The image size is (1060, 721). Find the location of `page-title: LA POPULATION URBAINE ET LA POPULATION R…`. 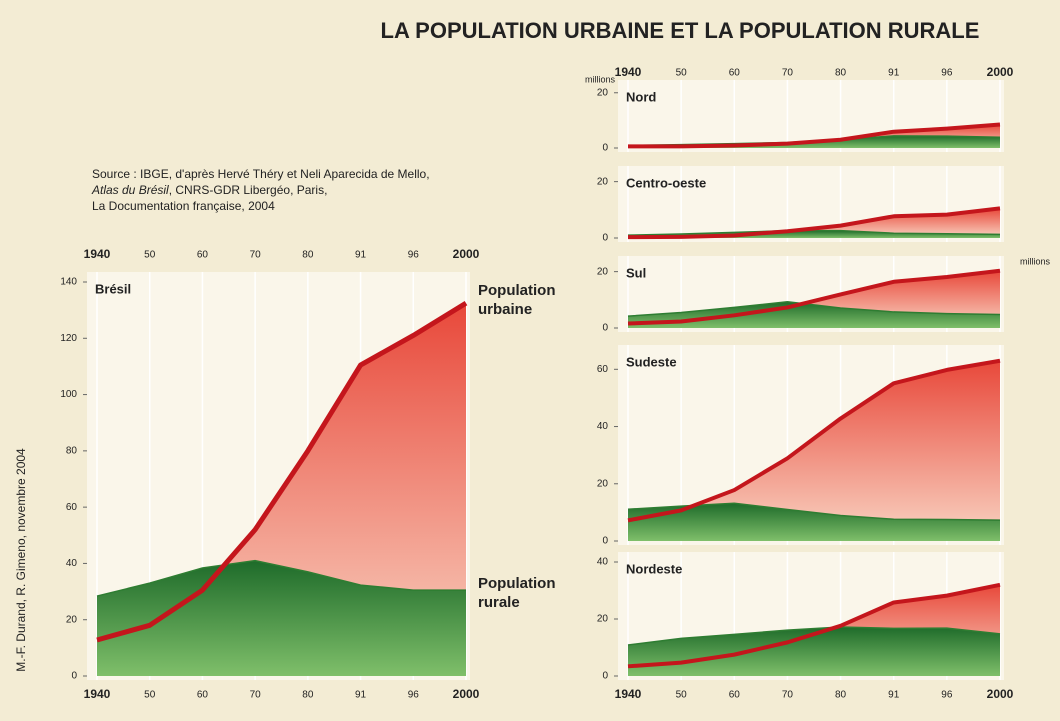

page-title: LA POPULATION URBAINE ET LA POPULATION R… is located at coordinates (680, 30).